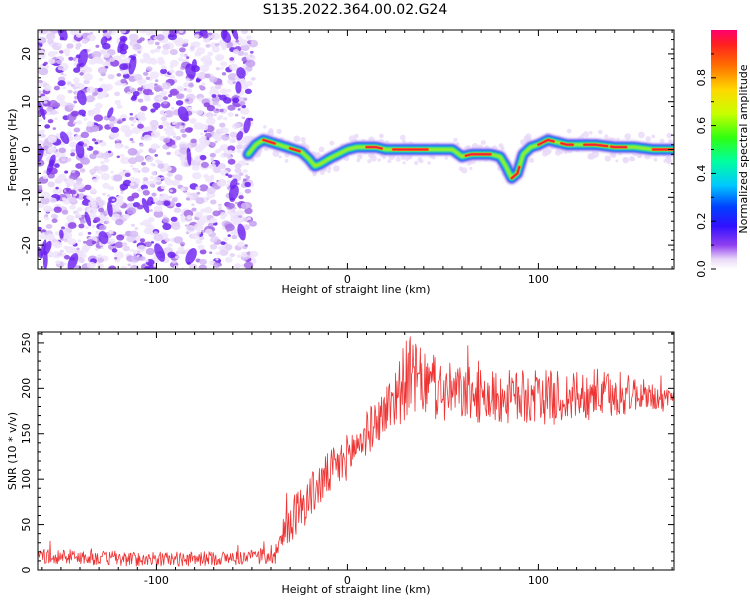  I want to click on snr-y-label: SNR (10 * v/v), so click(12, 451).